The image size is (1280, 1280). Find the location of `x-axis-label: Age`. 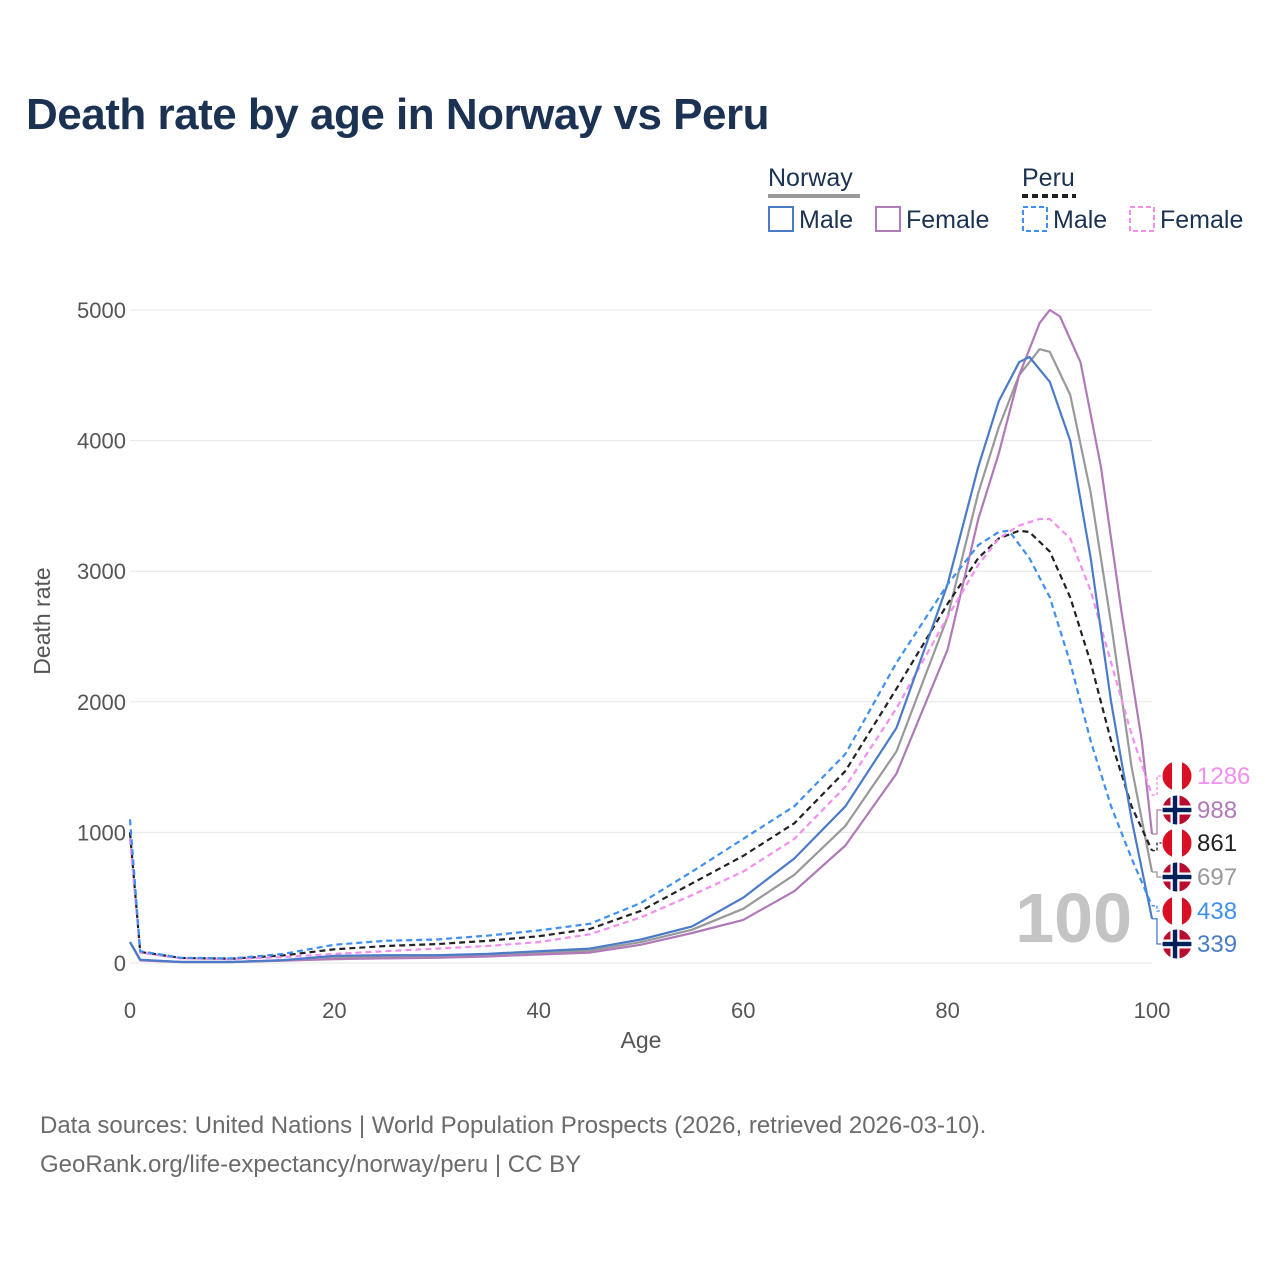

x-axis-label: Age is located at coordinates (641, 1040).